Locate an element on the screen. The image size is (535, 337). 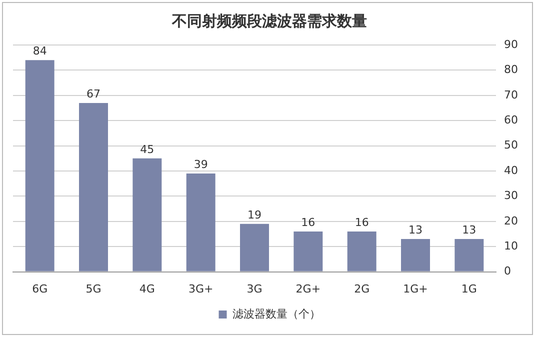
data-label: 45 is located at coordinates (147, 149).